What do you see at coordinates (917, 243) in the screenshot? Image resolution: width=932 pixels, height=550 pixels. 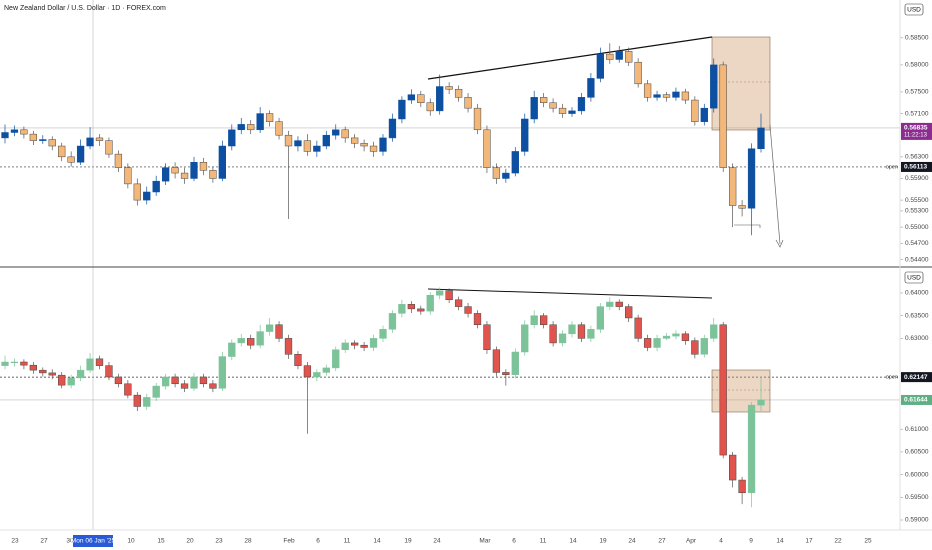 I see `y-tick-label: 0.54700` at bounding box center [917, 243].